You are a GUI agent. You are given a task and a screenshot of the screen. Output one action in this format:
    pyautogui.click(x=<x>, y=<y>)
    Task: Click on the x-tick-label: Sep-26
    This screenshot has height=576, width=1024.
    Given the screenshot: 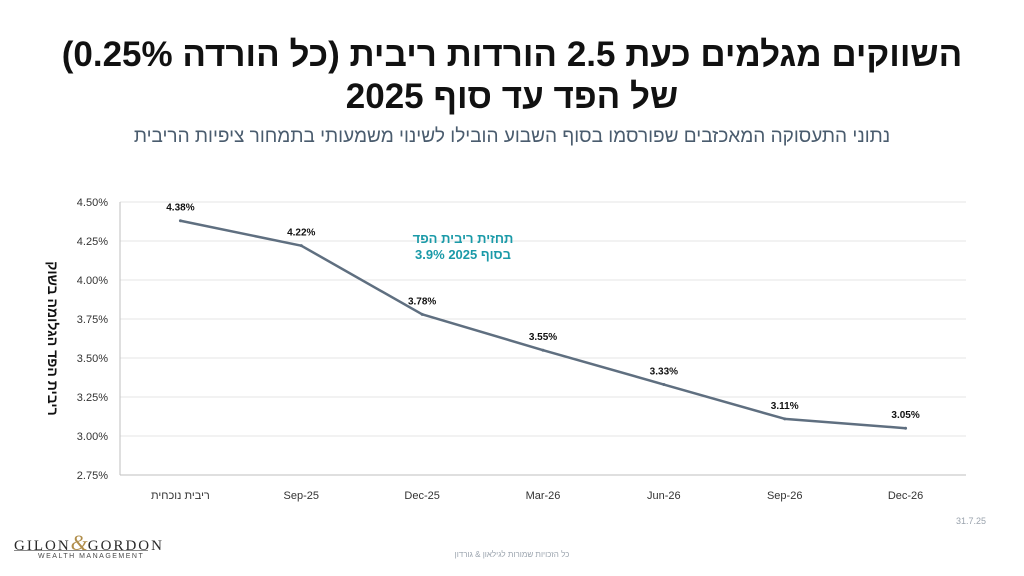 What is the action you would take?
    pyautogui.click(x=784, y=496)
    